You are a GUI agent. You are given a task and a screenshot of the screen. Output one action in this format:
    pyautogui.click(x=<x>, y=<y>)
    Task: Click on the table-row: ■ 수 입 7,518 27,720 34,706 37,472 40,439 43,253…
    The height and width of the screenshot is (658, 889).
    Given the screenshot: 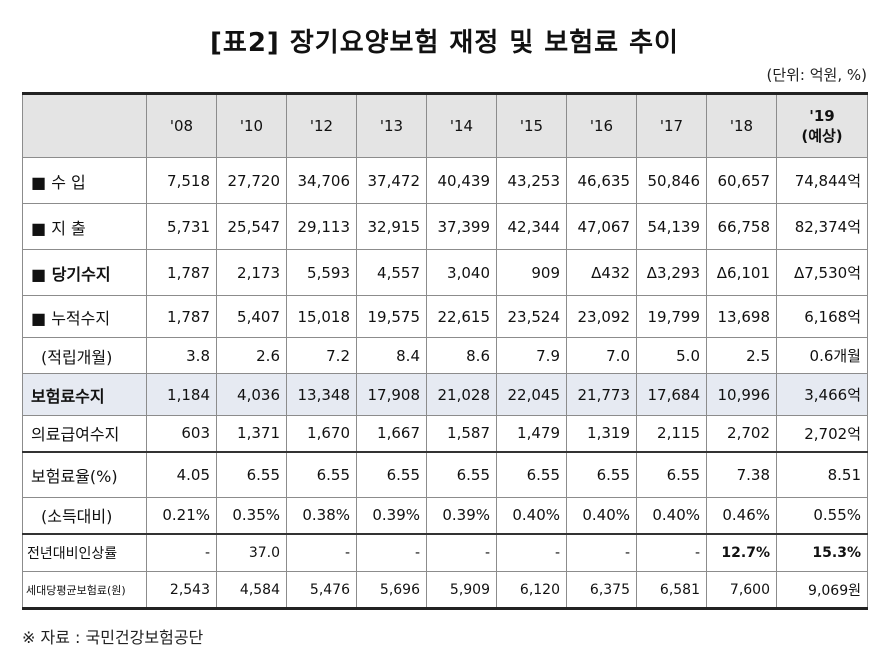 What is the action you would take?
    pyautogui.click(x=445, y=180)
    